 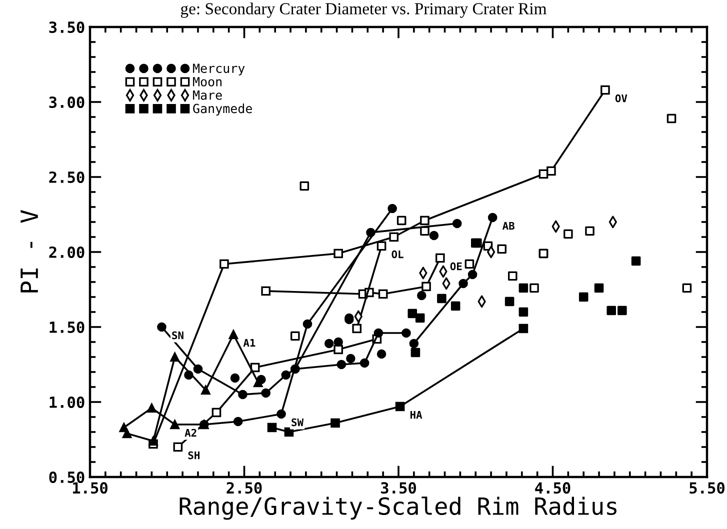 I want to click on y-axis-title: PI - V, so click(x=29, y=251).